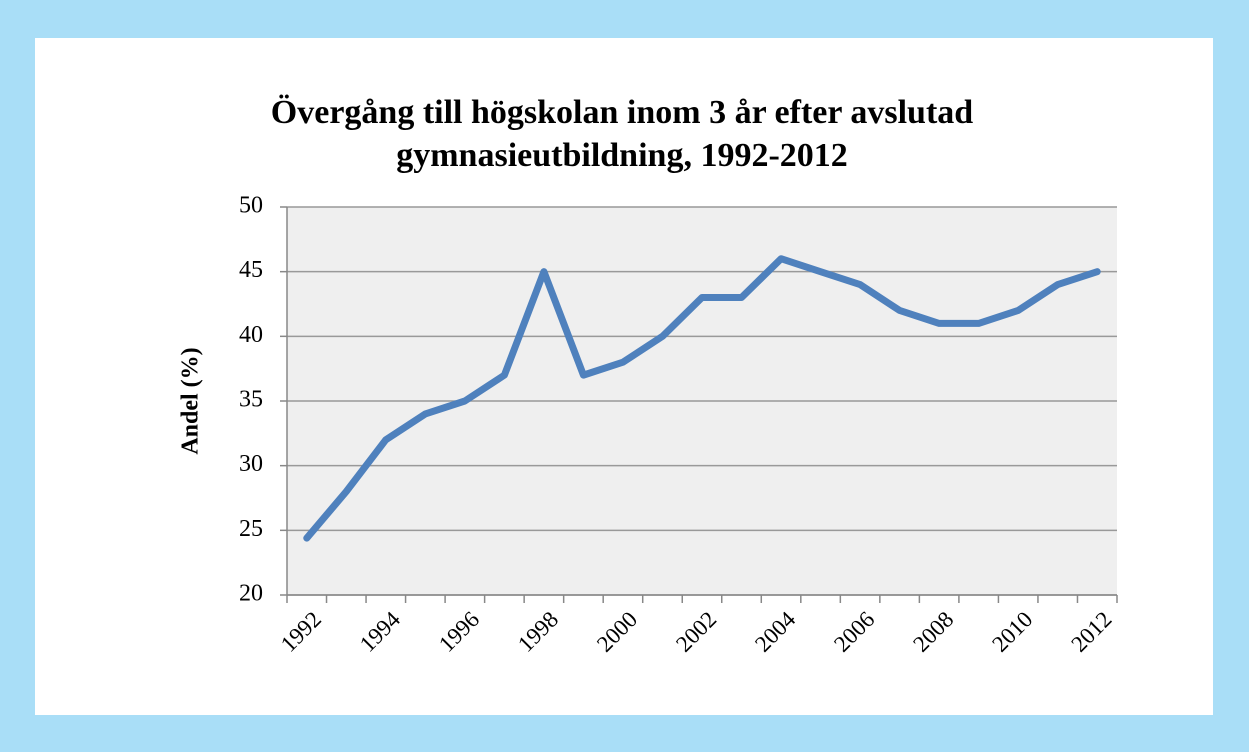  I want to click on y-tick-label: 40, so click(251, 335).